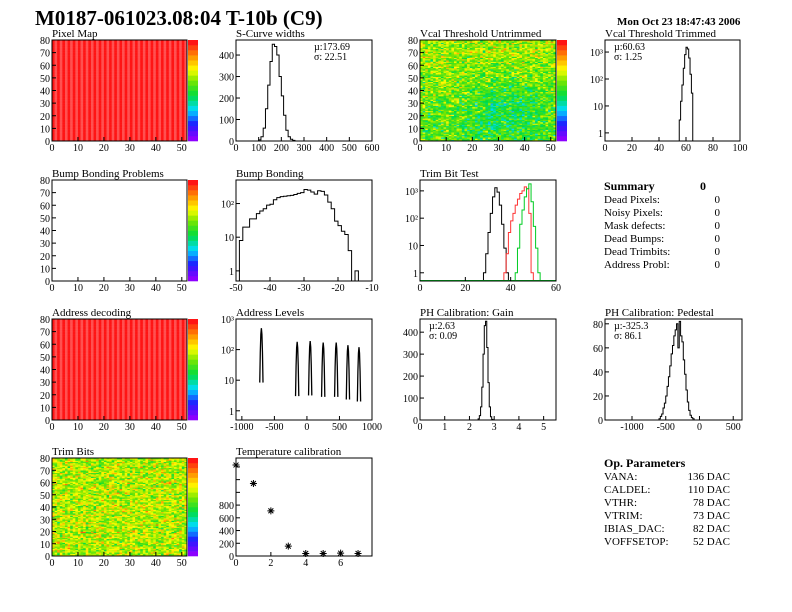 Image resolution: width=792 pixels, height=612 pixels. What do you see at coordinates (349, 148) in the screenshot?
I see `x-tick-label: 500` at bounding box center [349, 148].